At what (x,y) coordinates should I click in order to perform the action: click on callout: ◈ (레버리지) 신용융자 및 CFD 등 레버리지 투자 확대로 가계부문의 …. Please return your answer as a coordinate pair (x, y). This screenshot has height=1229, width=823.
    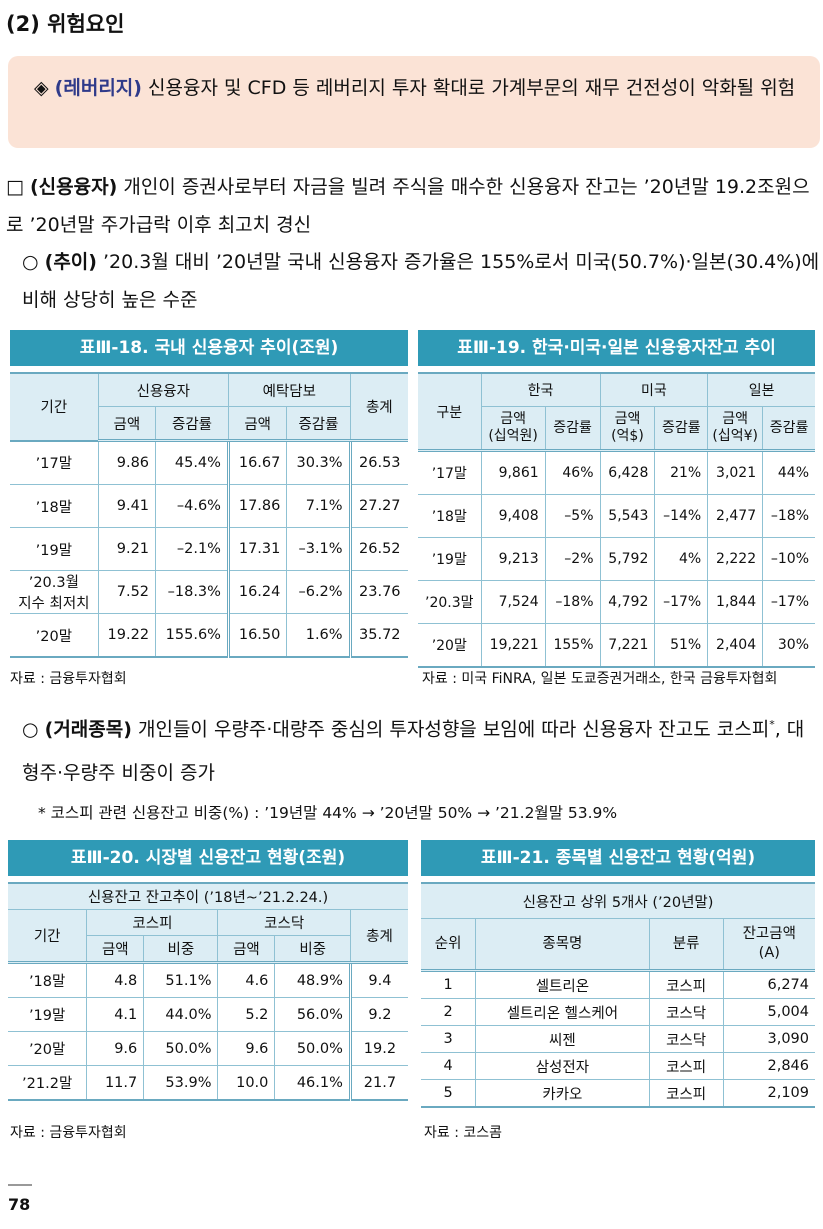
    Looking at the image, I should click on (419, 88).